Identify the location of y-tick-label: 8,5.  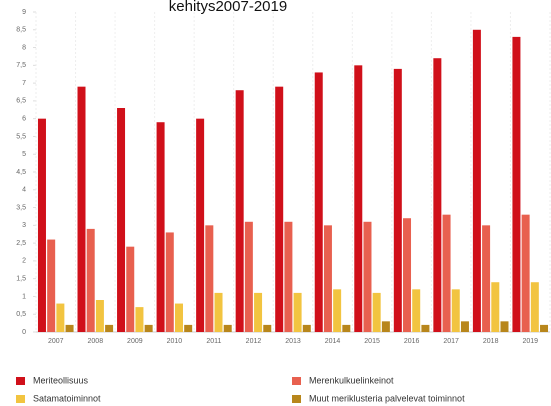
(21, 30).